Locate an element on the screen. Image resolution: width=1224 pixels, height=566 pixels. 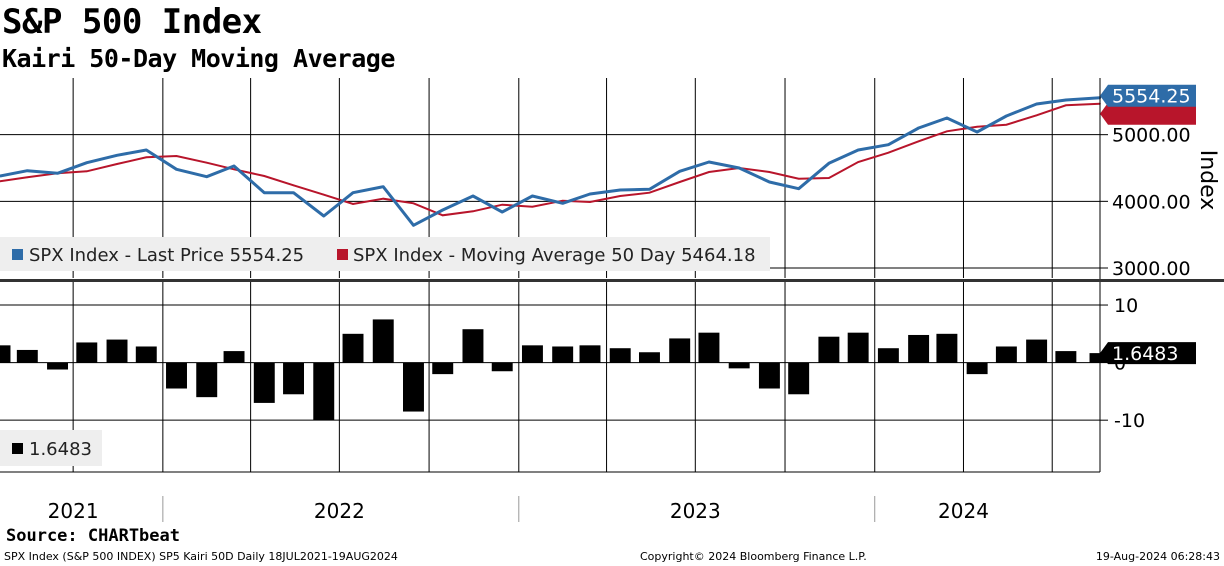
footer-timestamp: 19-Aug-2024 06:28:43 is located at coordinates (1157, 556).